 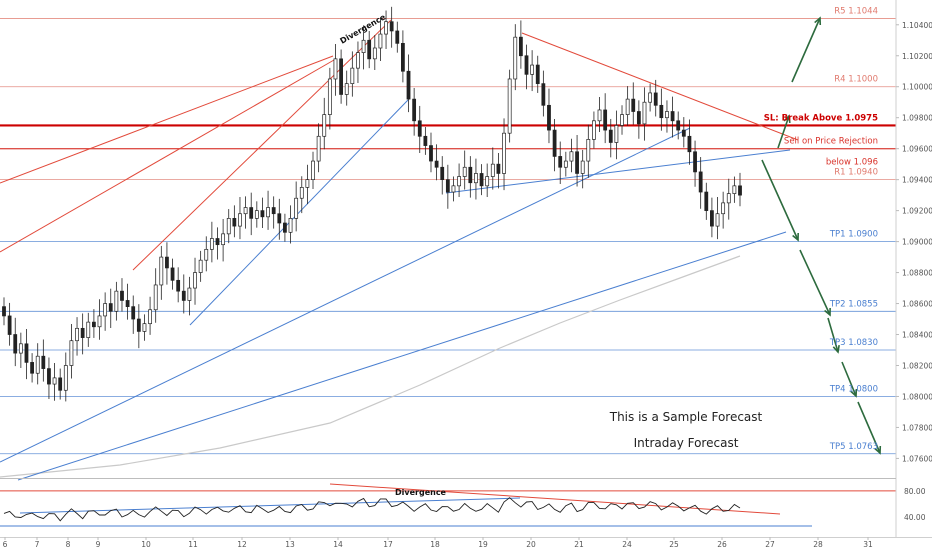 I want to click on level-label: TP4 1.0800, so click(x=853, y=389).